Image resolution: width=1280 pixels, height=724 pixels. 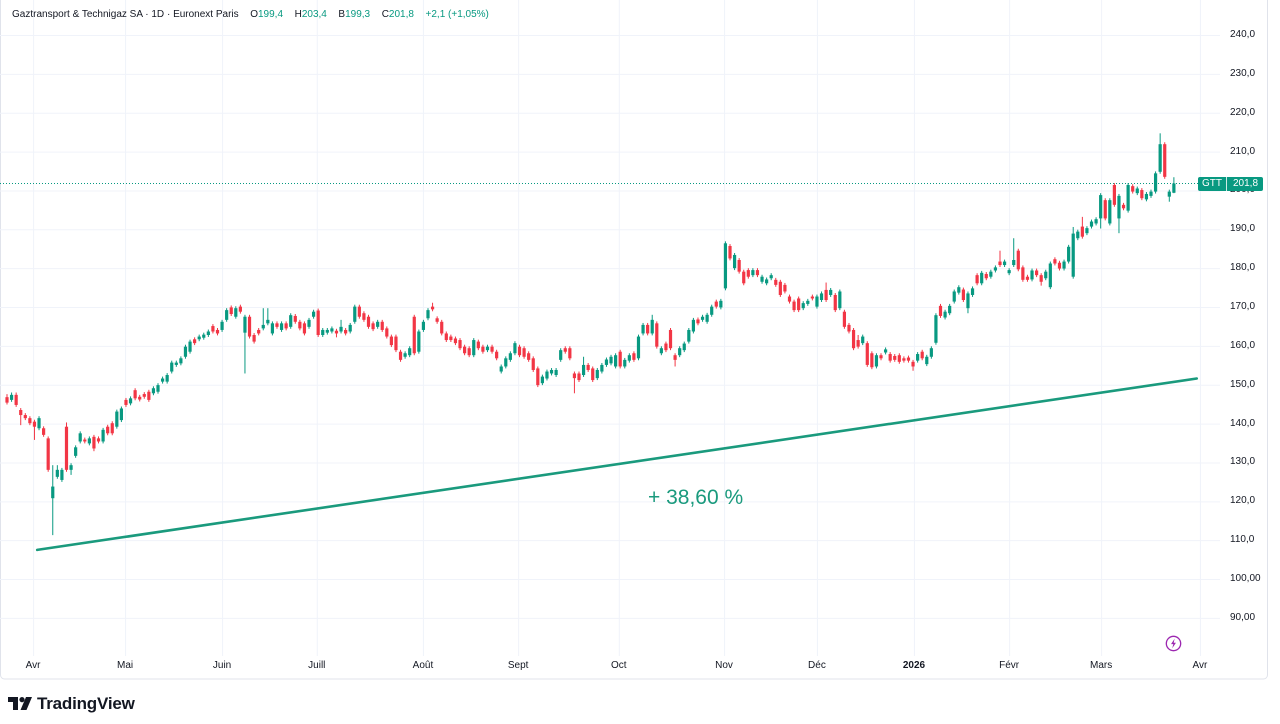 What do you see at coordinates (71, 704) in the screenshot?
I see `tradingview-logo: TradingView` at bounding box center [71, 704].